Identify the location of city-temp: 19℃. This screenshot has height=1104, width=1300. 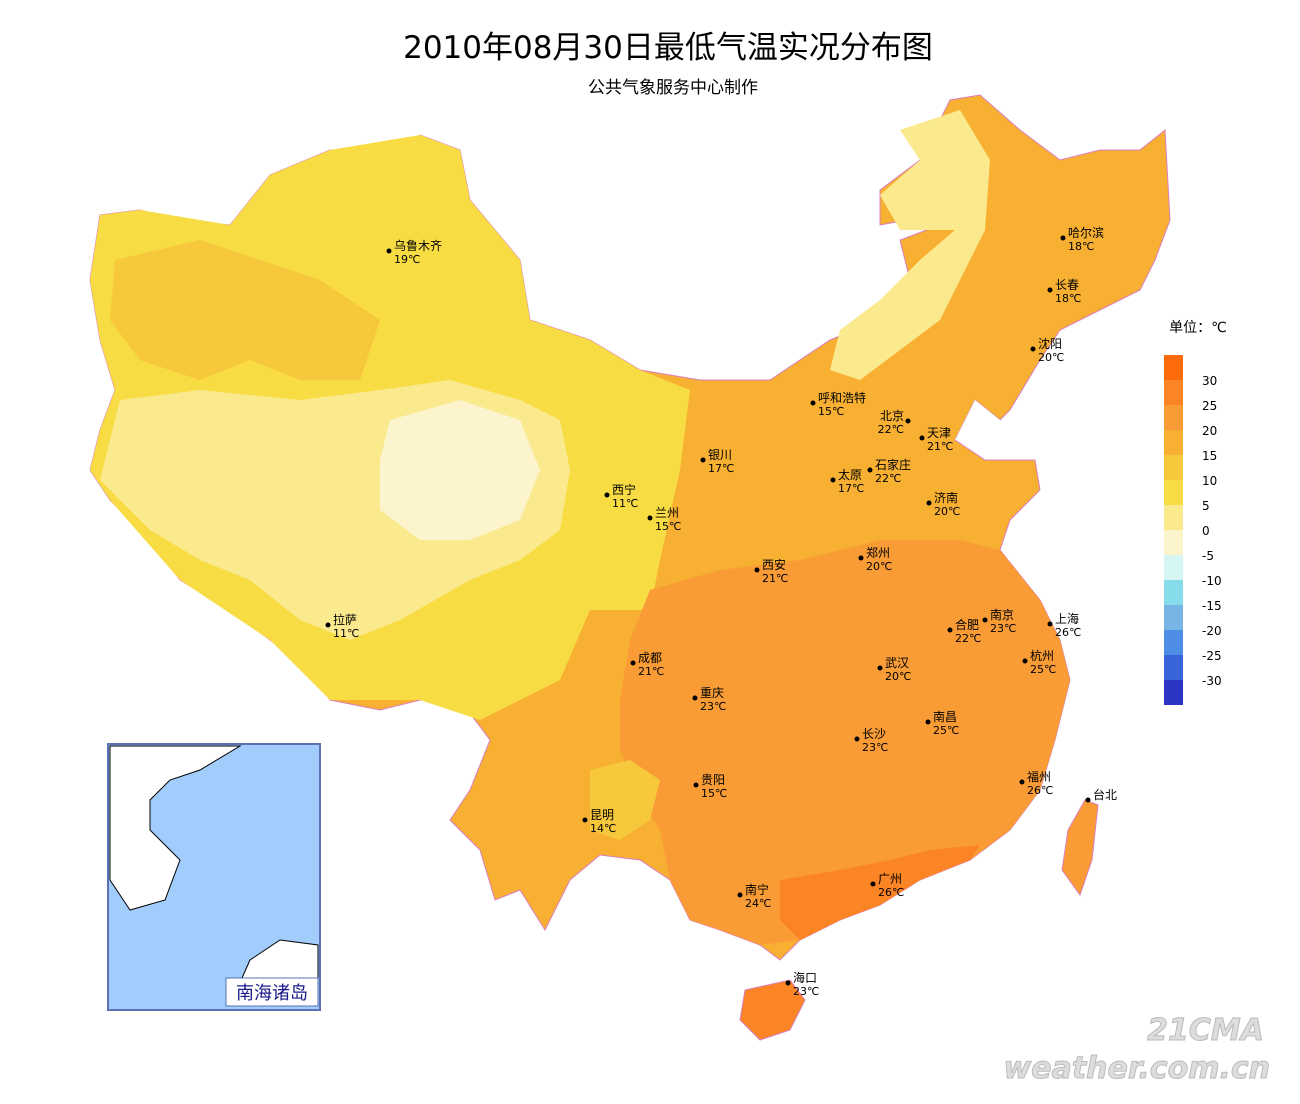
(407, 259).